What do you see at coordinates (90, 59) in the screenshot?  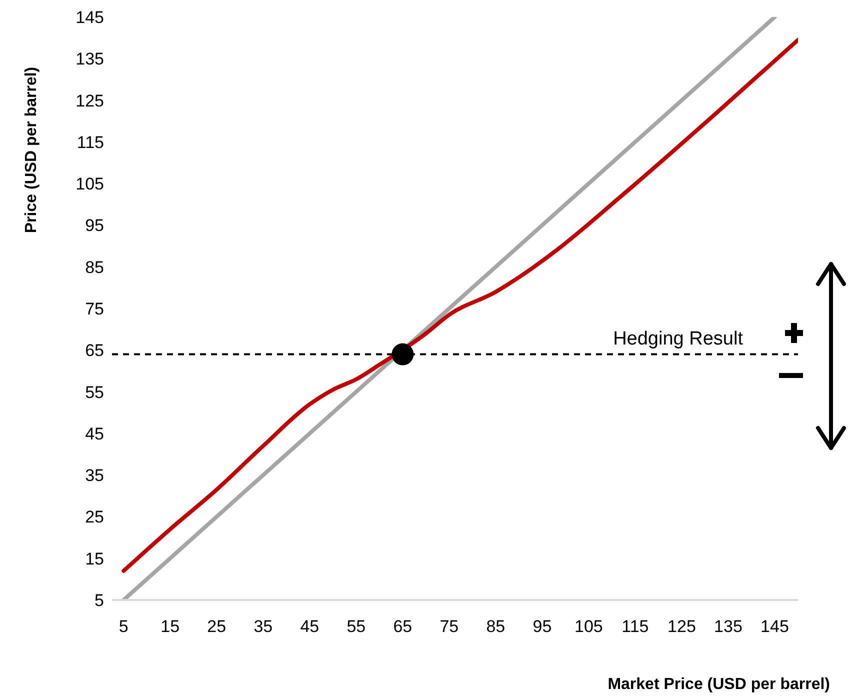 I see `y-tick-label: 135` at bounding box center [90, 59].